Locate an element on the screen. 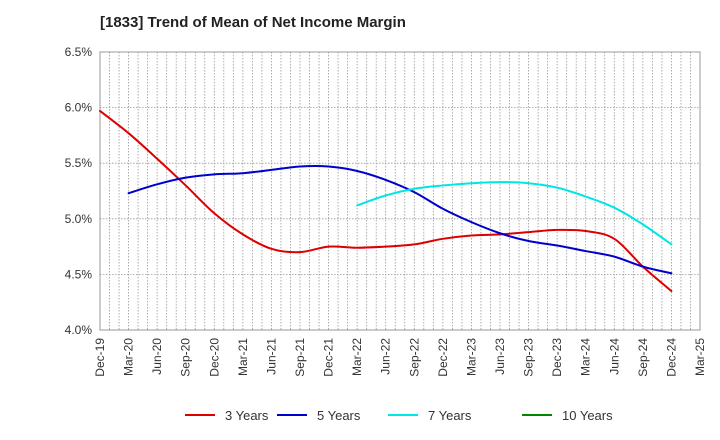  x-tick-label: Sep-21 is located at coordinates (300, 357).